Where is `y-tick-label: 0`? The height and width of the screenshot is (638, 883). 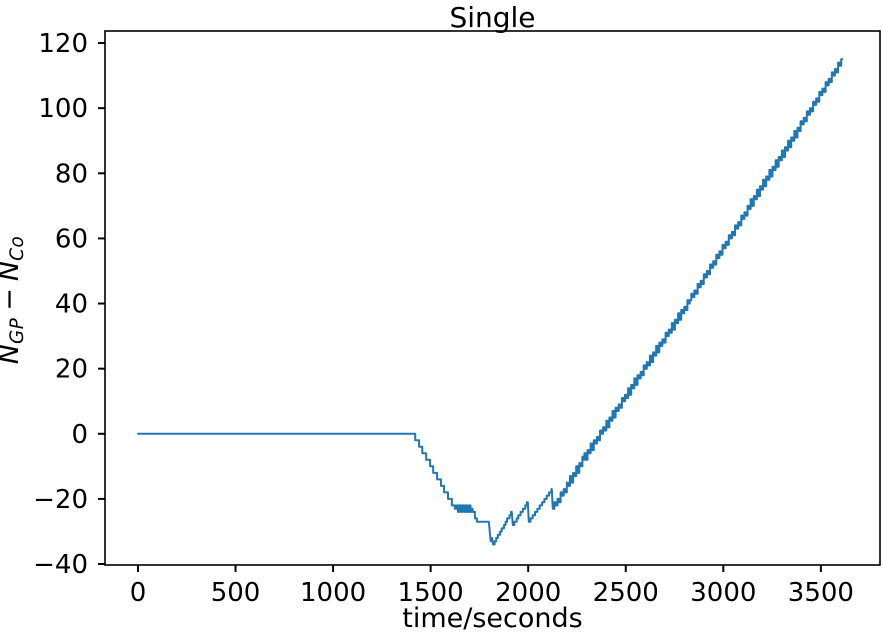
y-tick-label: 0 is located at coordinates (79, 435).